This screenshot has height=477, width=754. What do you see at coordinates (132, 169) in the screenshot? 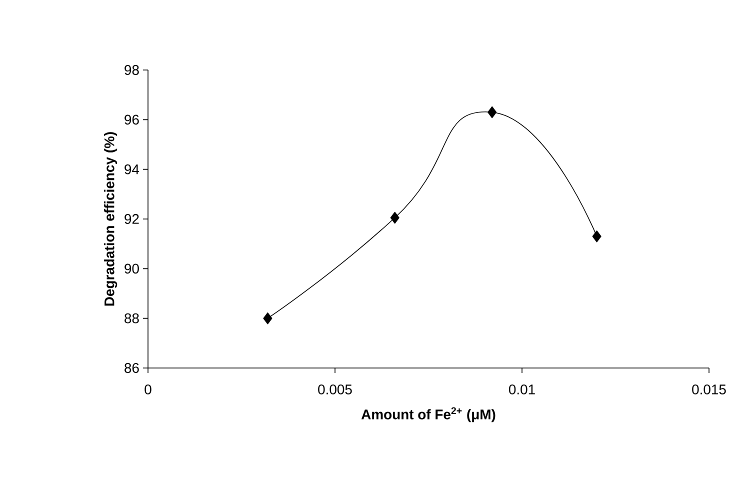
I see `y-tick-label: 94` at bounding box center [132, 169].